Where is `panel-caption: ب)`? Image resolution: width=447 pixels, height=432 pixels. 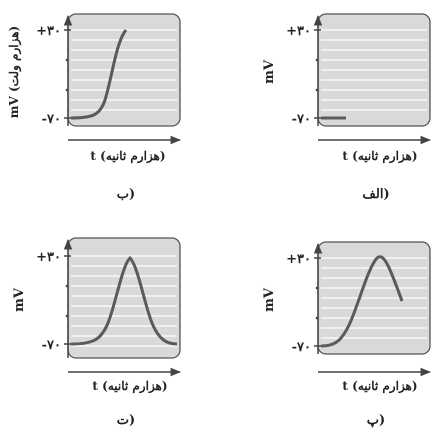 panel-caption: ب) is located at coordinates (126, 194).